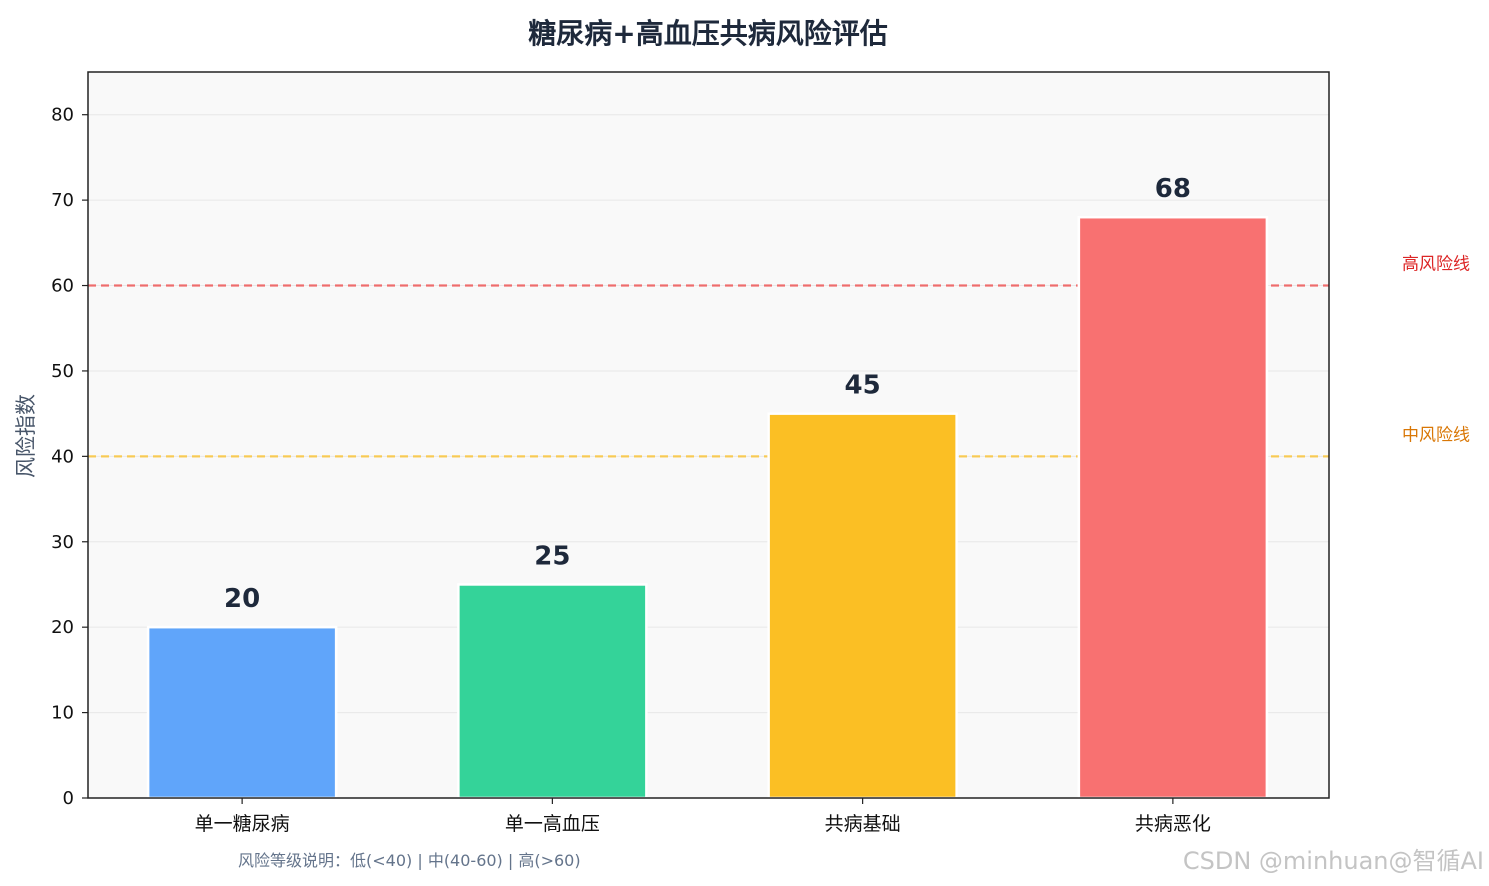 The image size is (1489, 886). I want to click on risk-level-note: 风险等级说明：低(<40) | 中(40-60) | 高(>60), so click(409, 860).